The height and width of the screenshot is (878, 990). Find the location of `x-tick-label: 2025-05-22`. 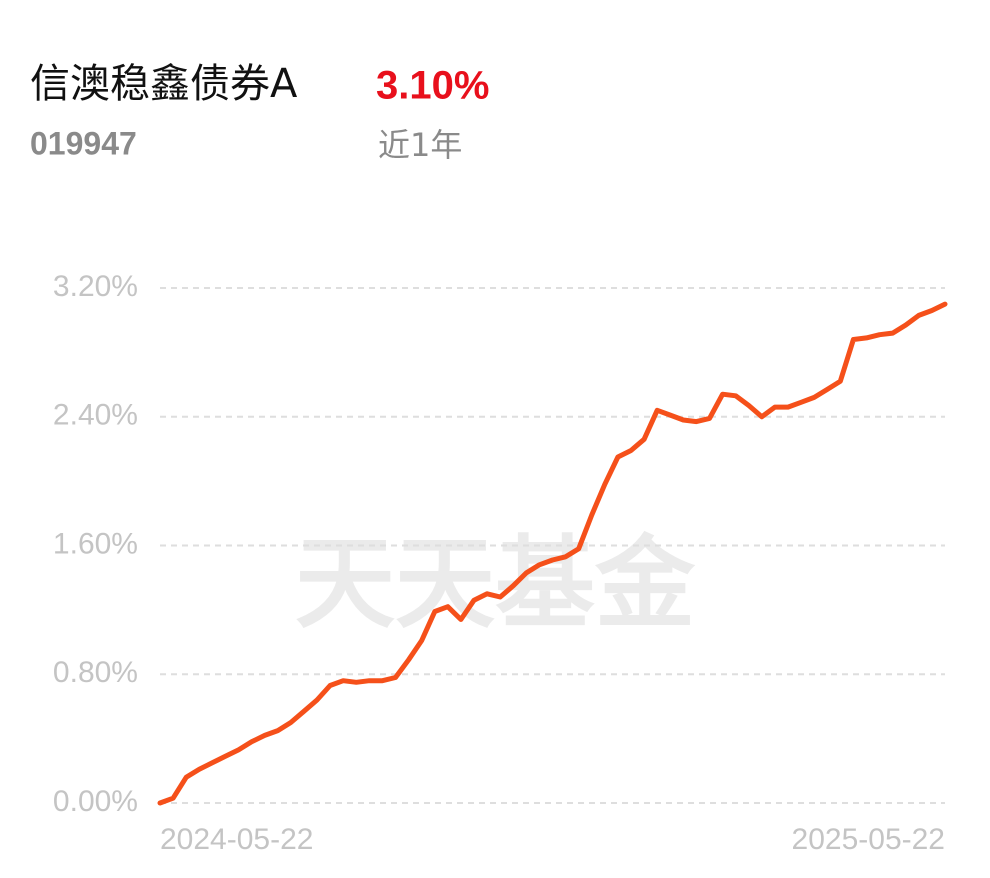

x-tick-label: 2025-05-22 is located at coordinates (868, 839).